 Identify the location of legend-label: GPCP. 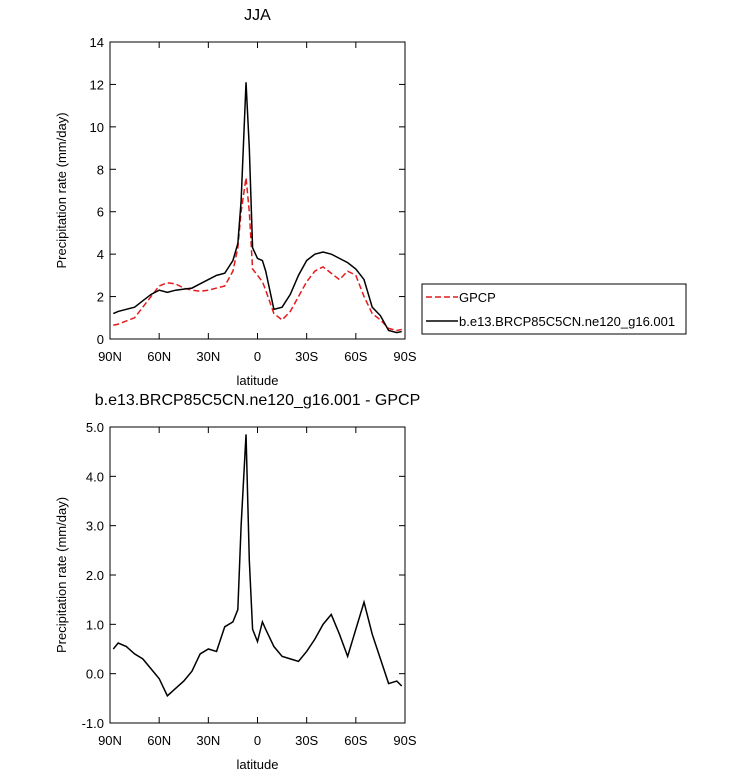
(477, 297).